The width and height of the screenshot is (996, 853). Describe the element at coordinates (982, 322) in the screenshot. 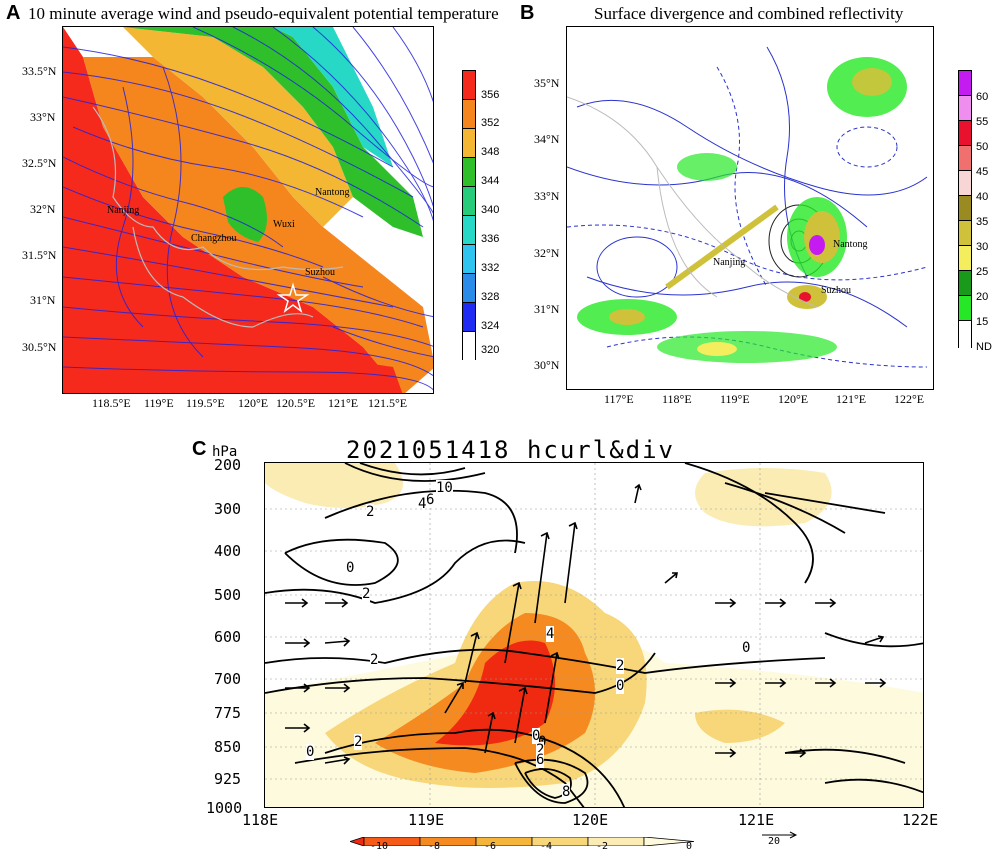

I see `cbar-label: 15` at that location.